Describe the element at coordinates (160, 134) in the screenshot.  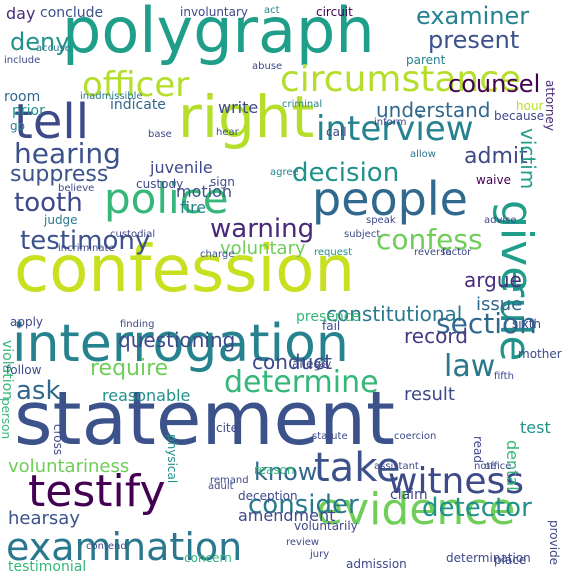
I see `cloud-word: base` at that location.